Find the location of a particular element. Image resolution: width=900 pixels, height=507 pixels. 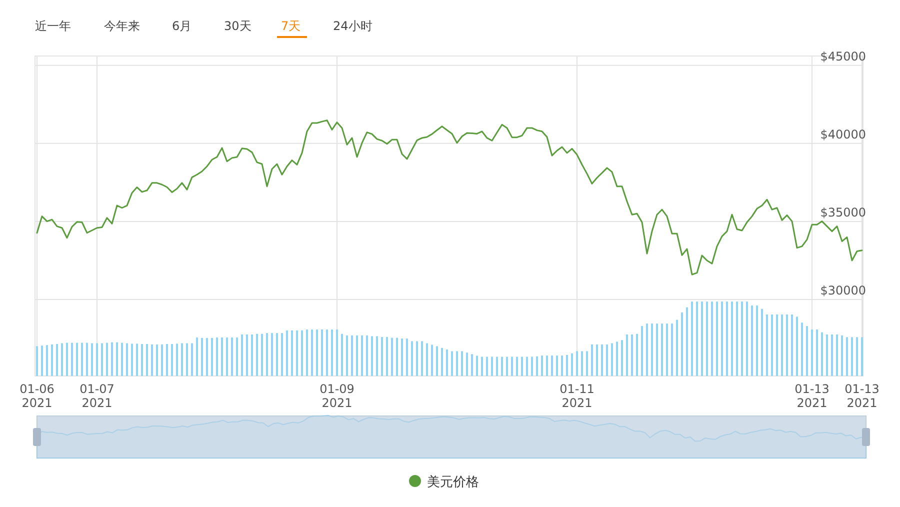

text: 30天 is located at coordinates (238, 26).